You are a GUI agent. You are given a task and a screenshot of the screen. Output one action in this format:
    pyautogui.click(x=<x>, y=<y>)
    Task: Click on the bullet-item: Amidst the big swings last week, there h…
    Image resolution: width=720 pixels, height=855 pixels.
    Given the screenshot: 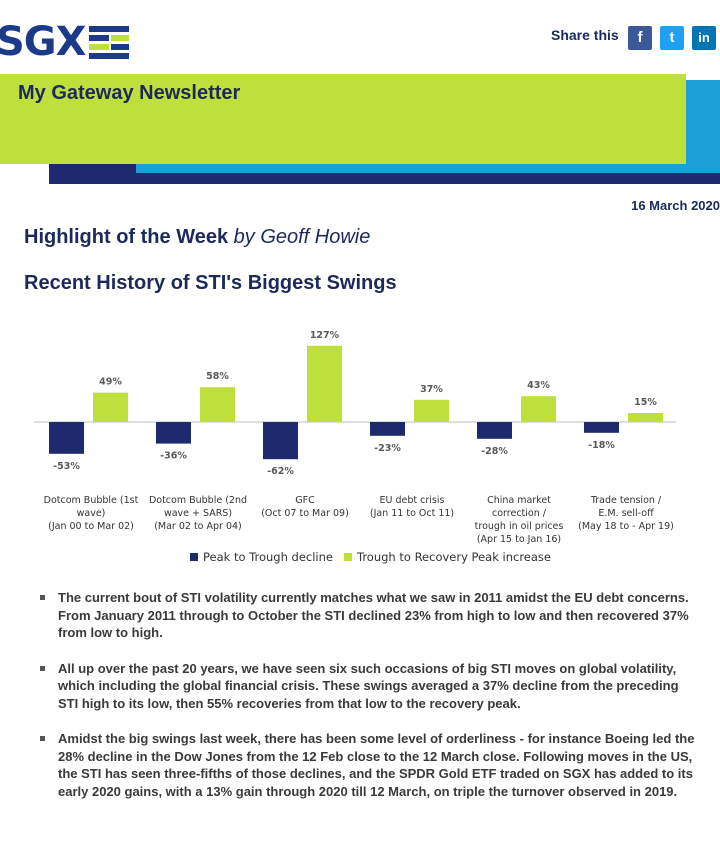 What is the action you would take?
    pyautogui.click(x=370, y=765)
    